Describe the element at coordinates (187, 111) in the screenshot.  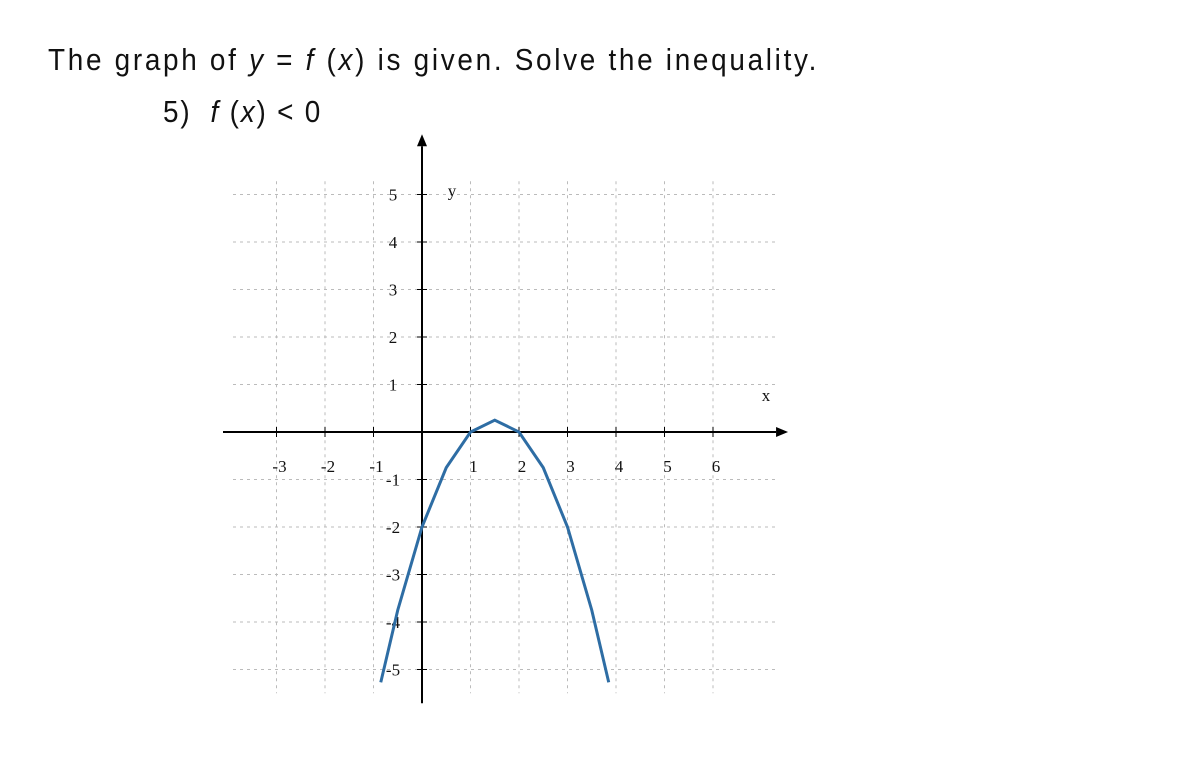
I see `text-segment: 5)` at that location.